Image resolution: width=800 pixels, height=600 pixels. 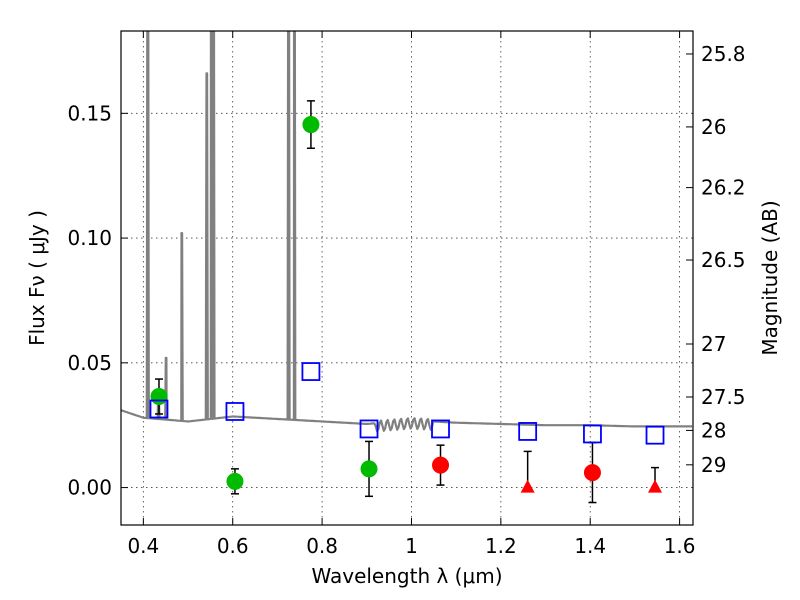 I want to click on y2-tick-label: 27, so click(x=713, y=344).